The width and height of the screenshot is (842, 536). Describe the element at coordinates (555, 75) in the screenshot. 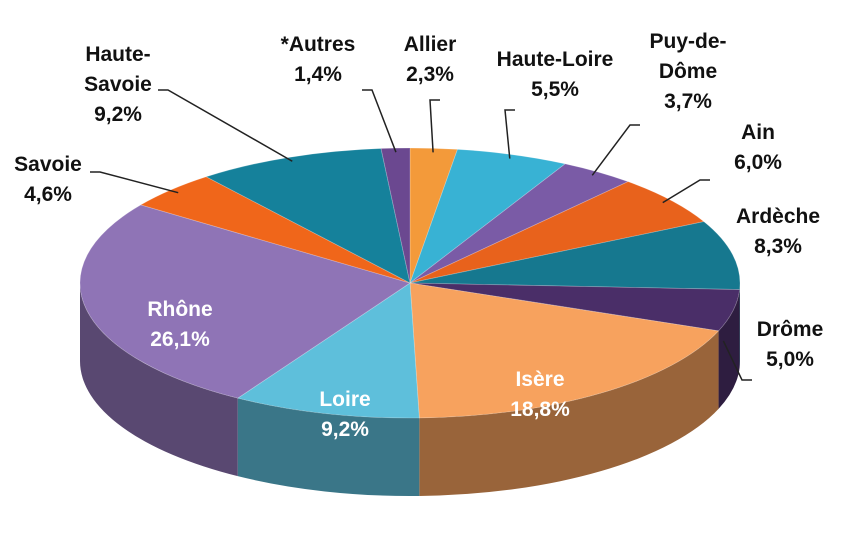

I see `slice-label: Haute-Loire 5,5%` at that location.